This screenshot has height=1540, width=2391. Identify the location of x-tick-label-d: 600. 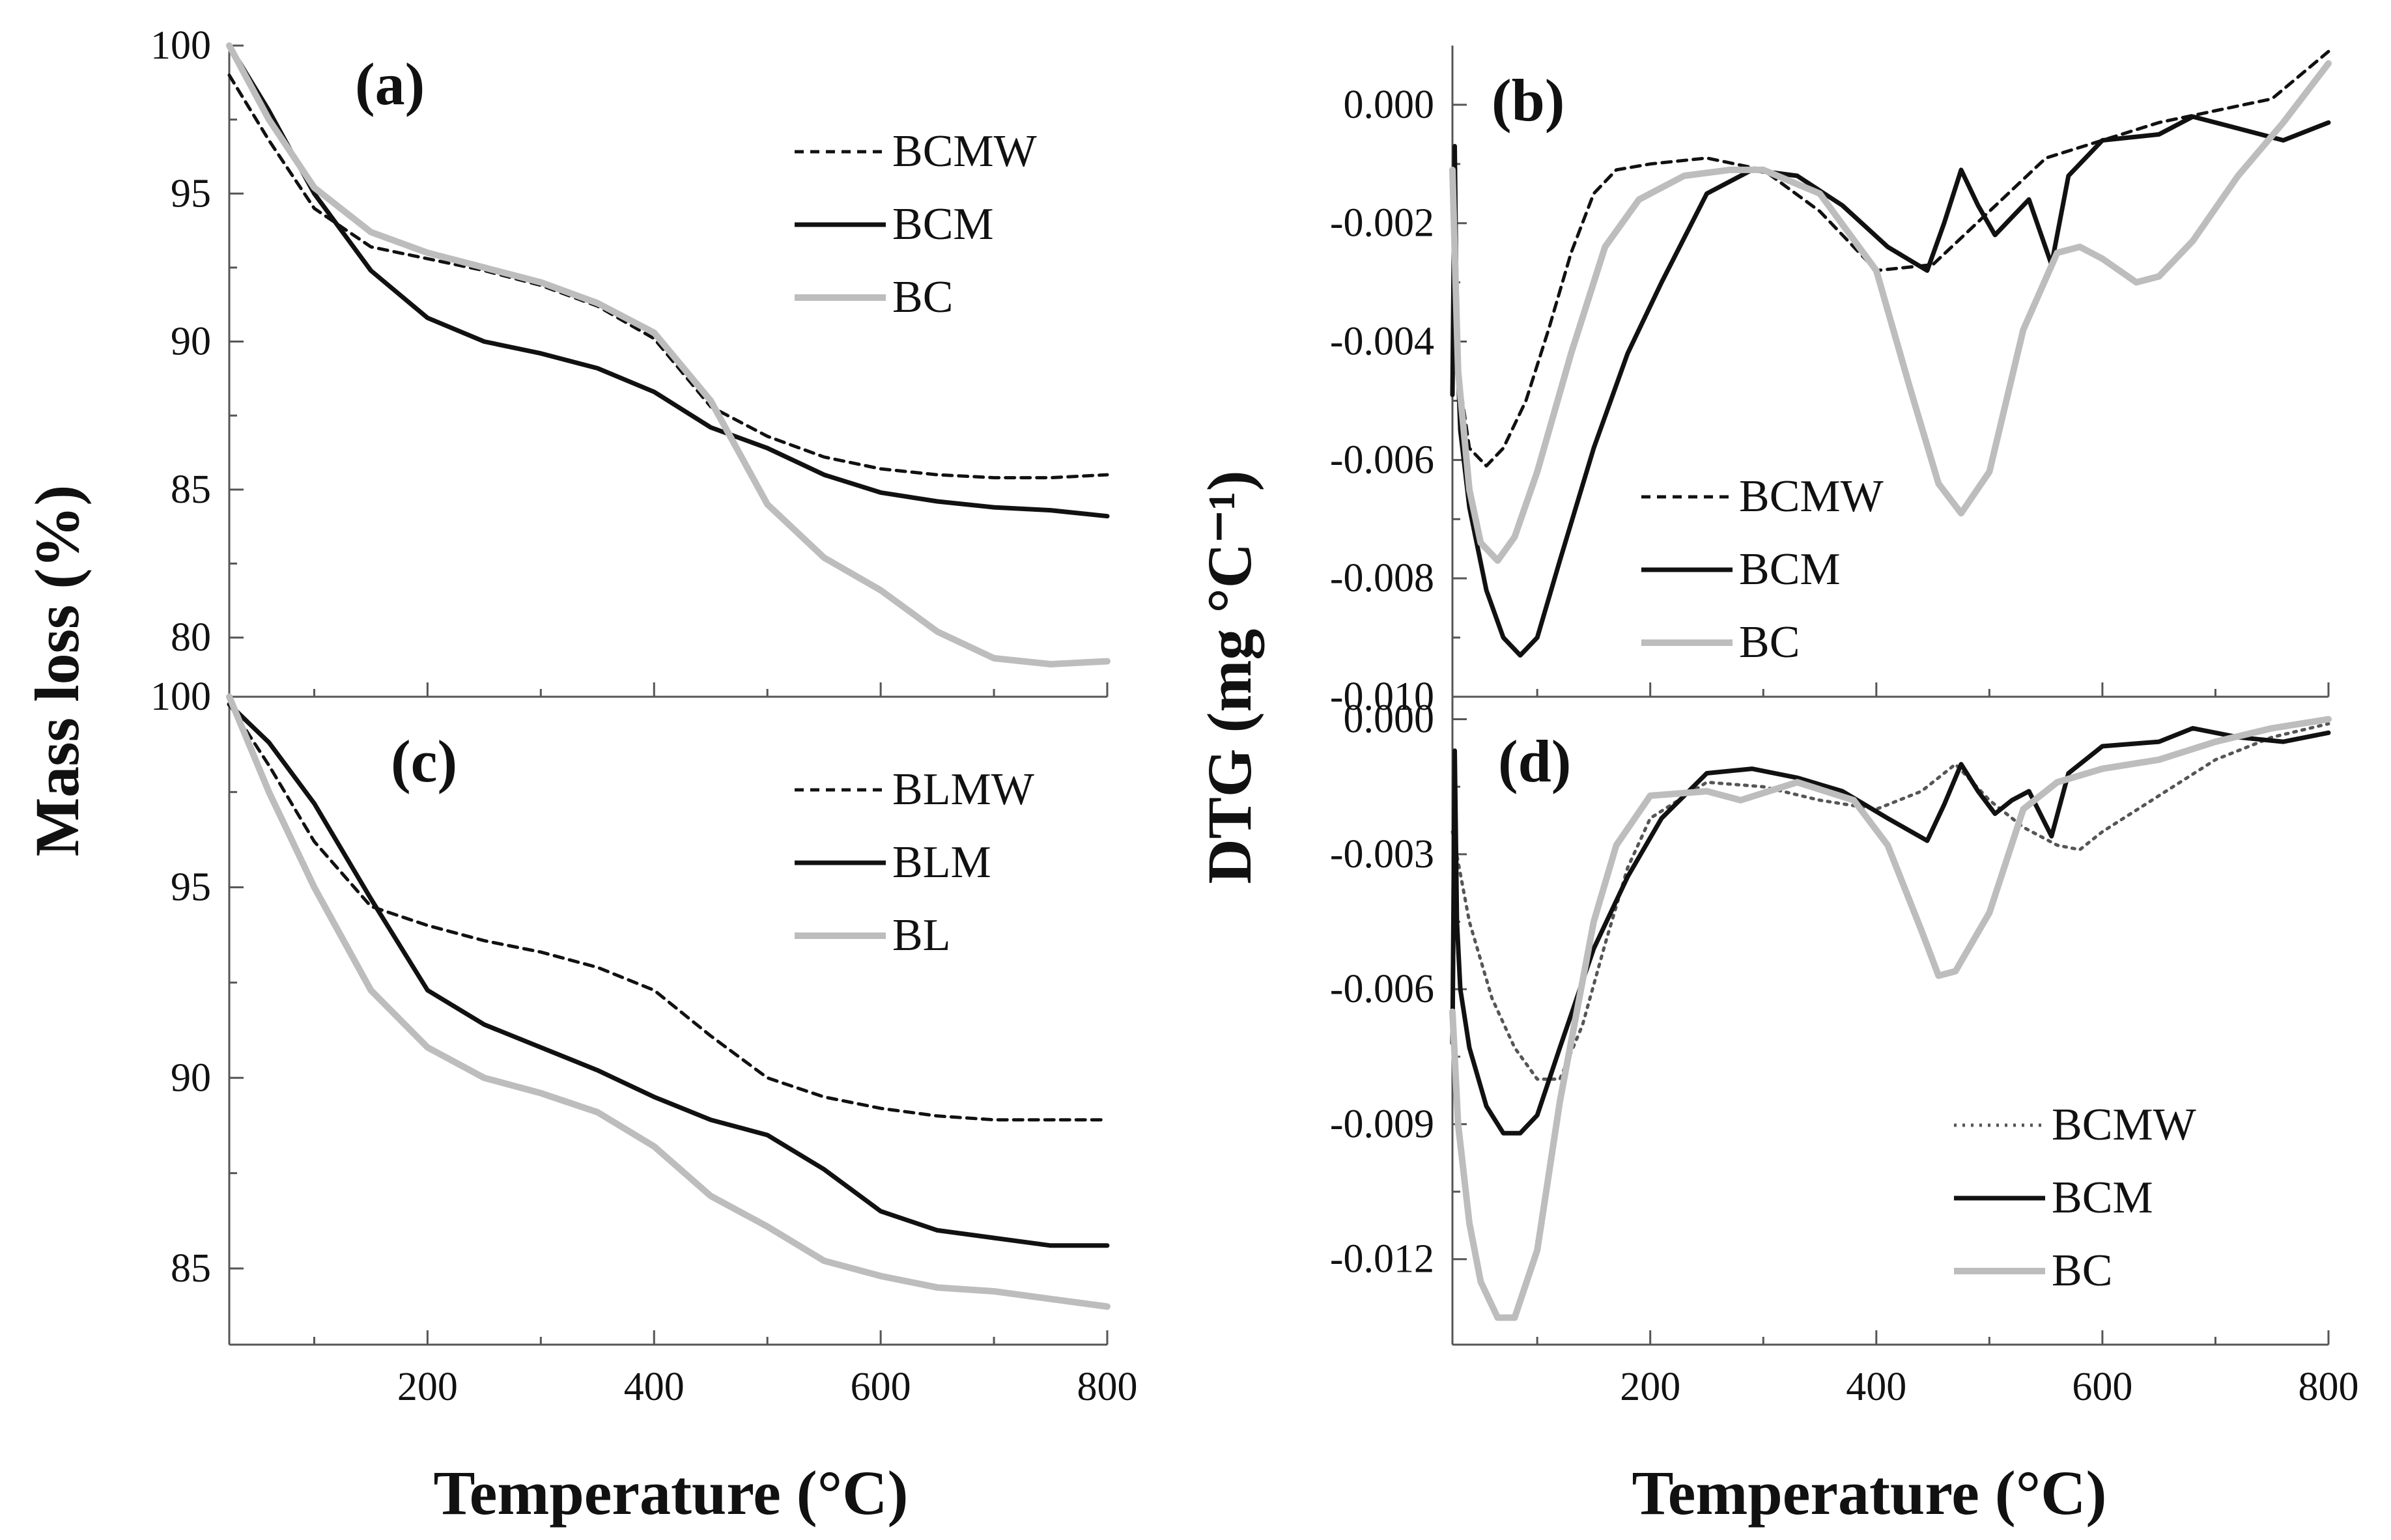
(2102, 1387).